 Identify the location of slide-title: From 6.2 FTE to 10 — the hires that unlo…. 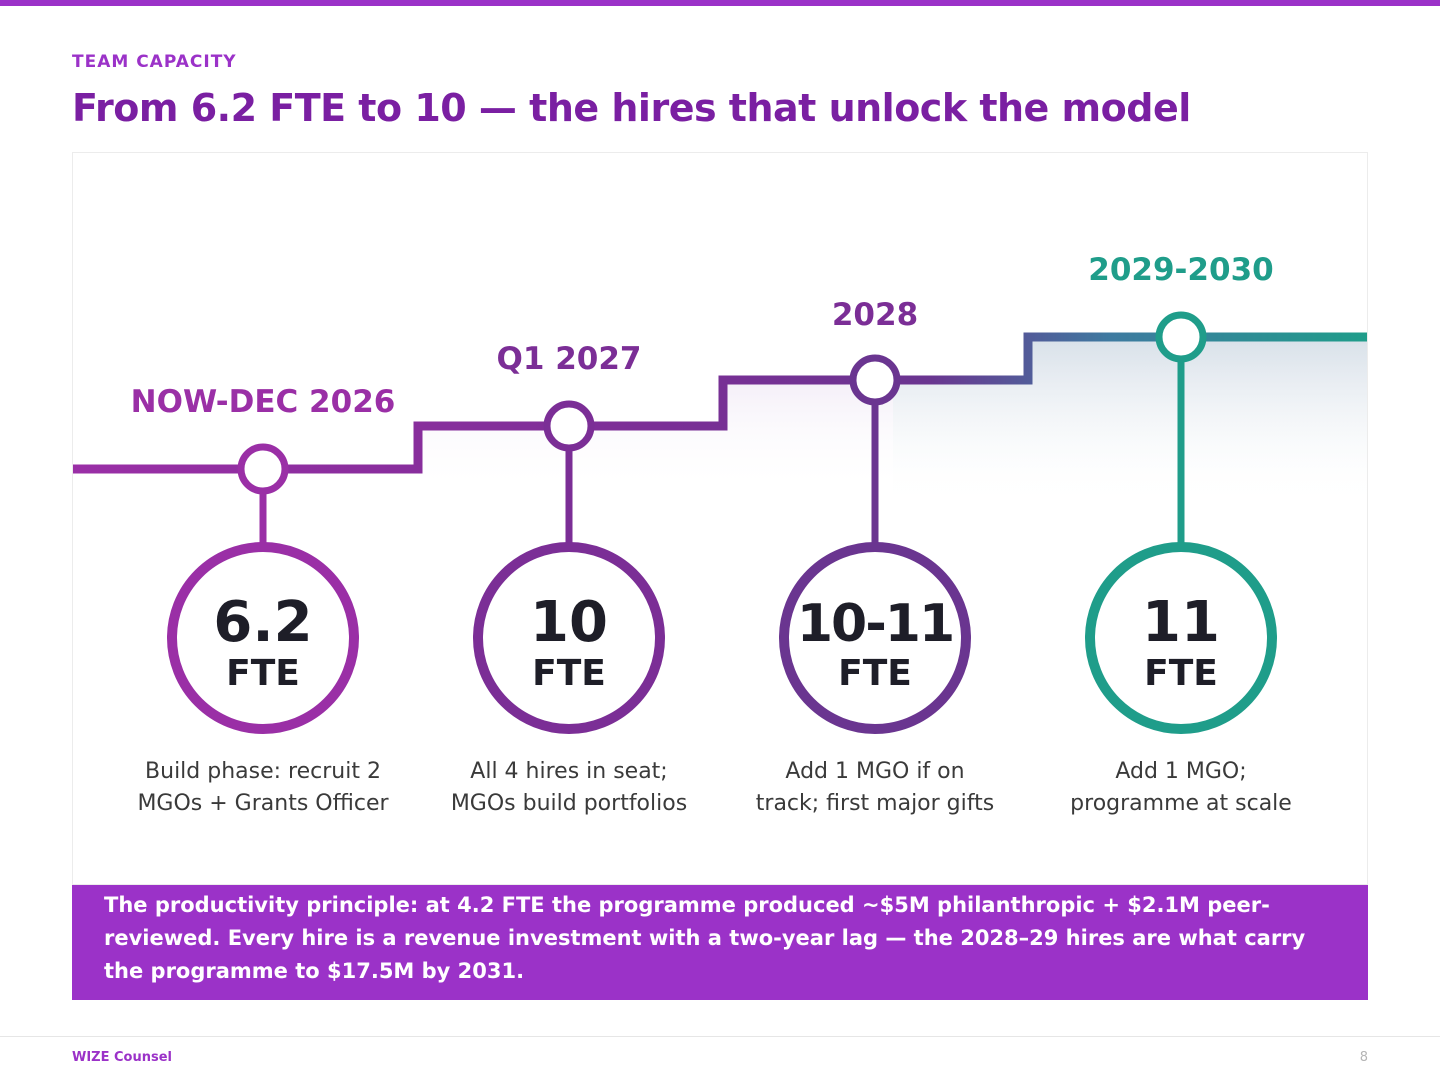
(631, 108).